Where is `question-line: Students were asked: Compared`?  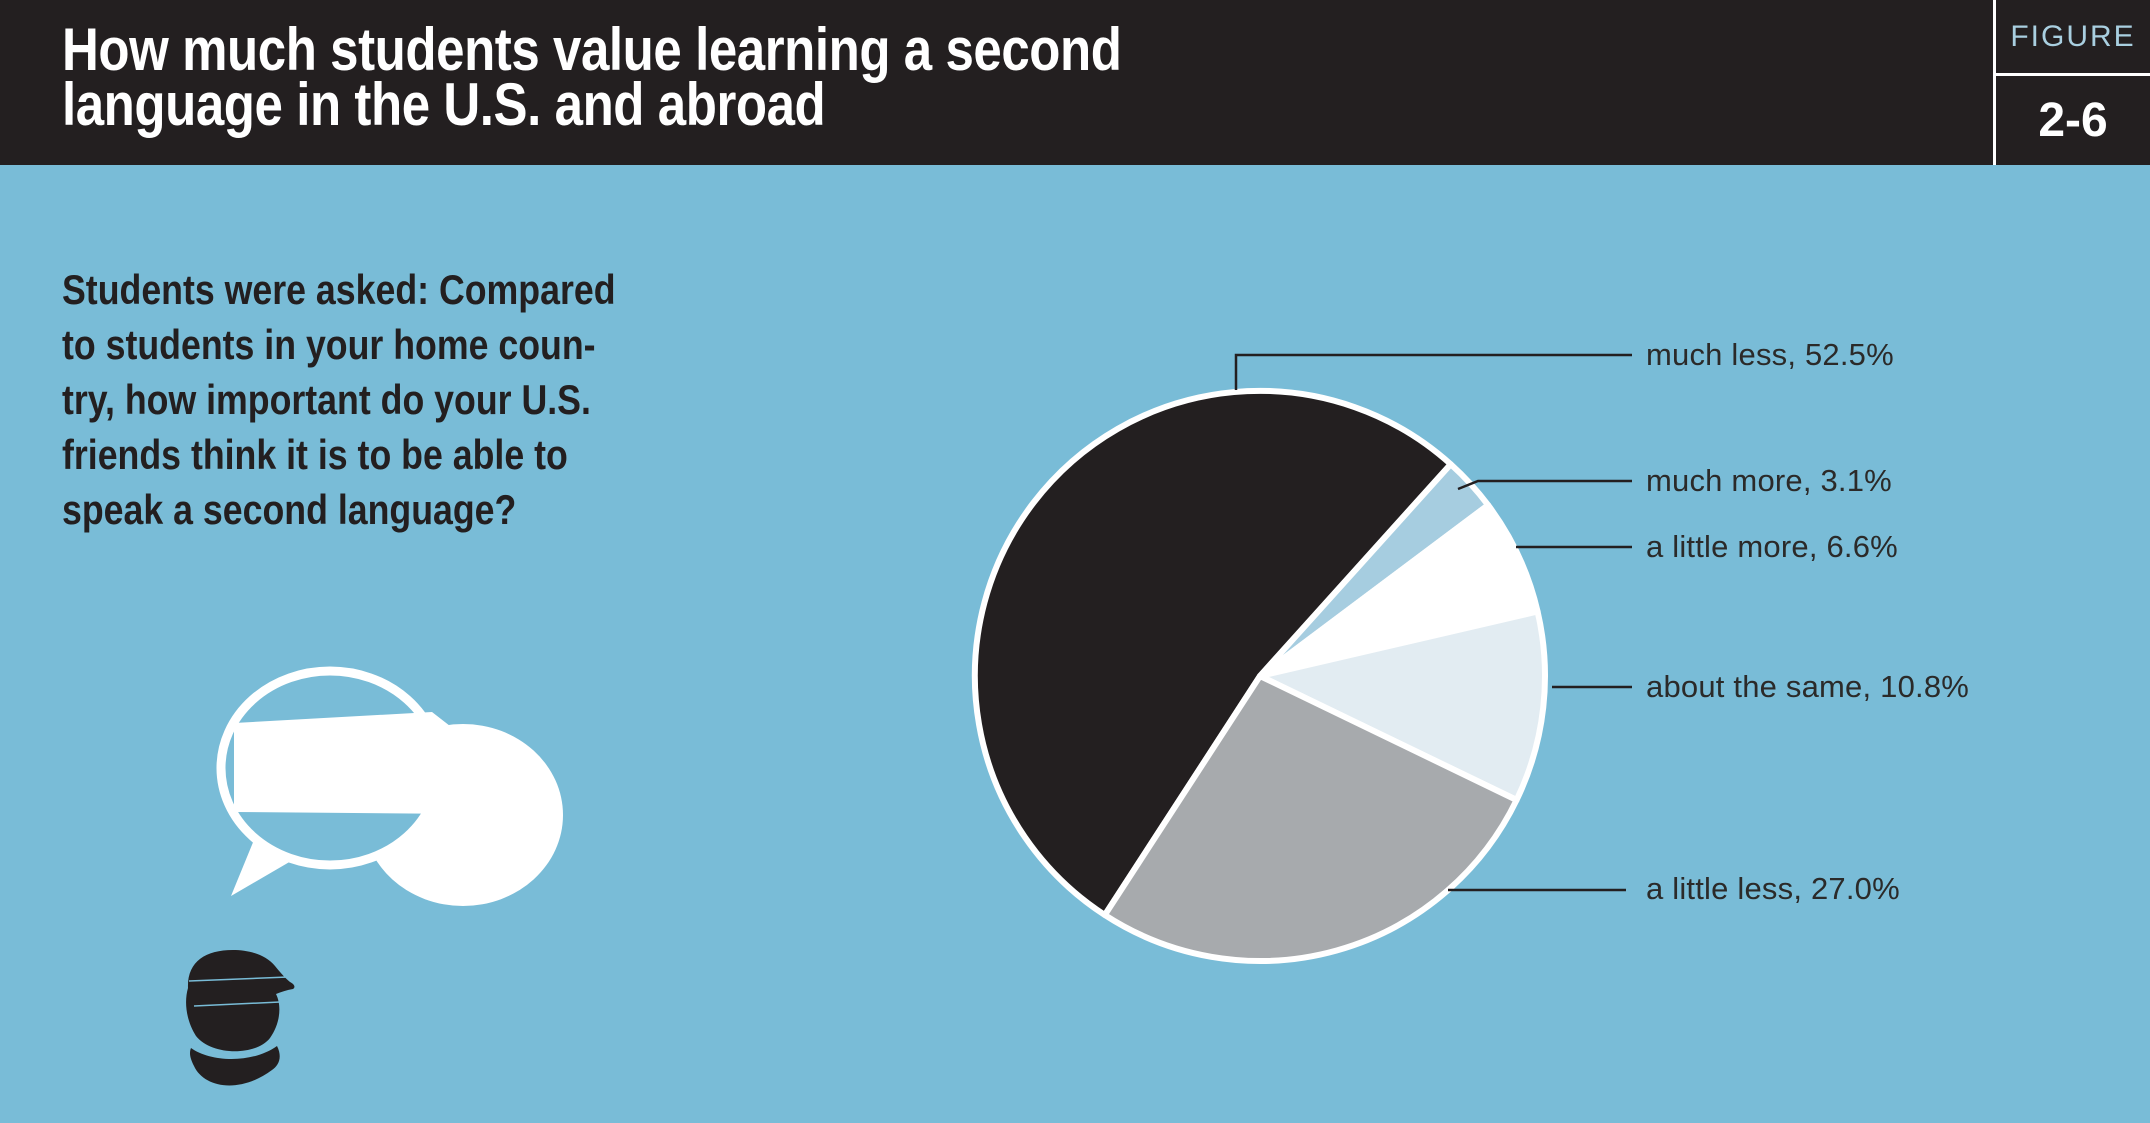
question-line: Students were asked: Compared is located at coordinates (339, 289).